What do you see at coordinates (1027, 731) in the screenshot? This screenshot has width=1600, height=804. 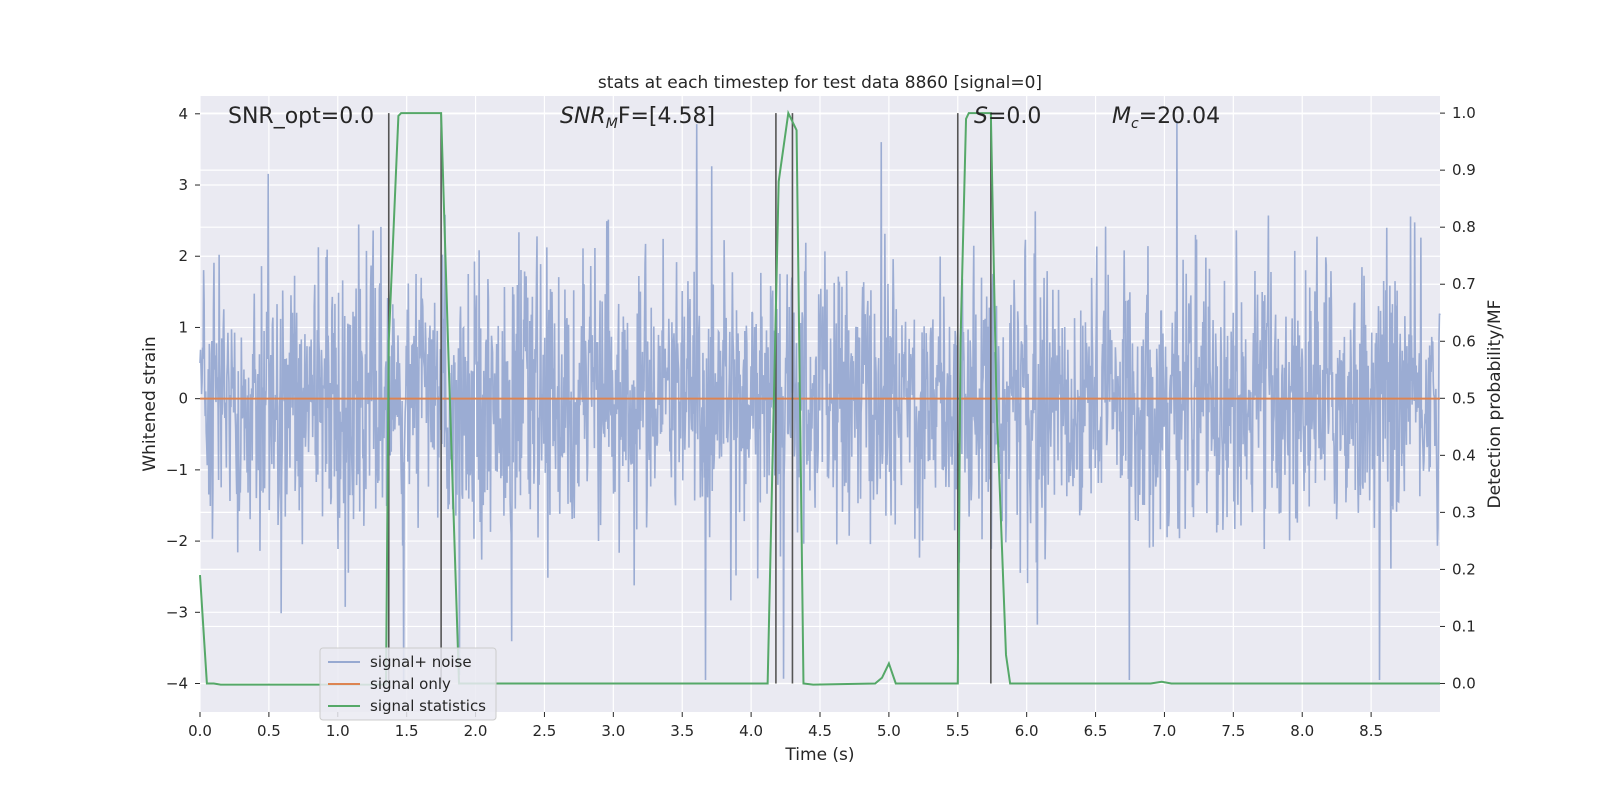 I see `x-tick-label: 6.0` at bounding box center [1027, 731].